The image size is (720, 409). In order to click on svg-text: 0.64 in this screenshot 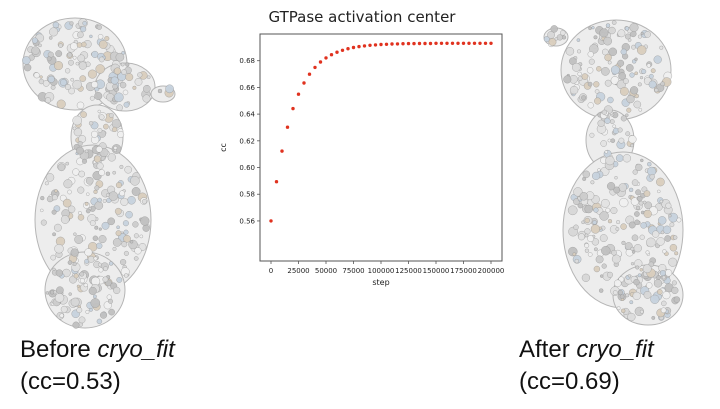, I will do `click(247, 115)`.